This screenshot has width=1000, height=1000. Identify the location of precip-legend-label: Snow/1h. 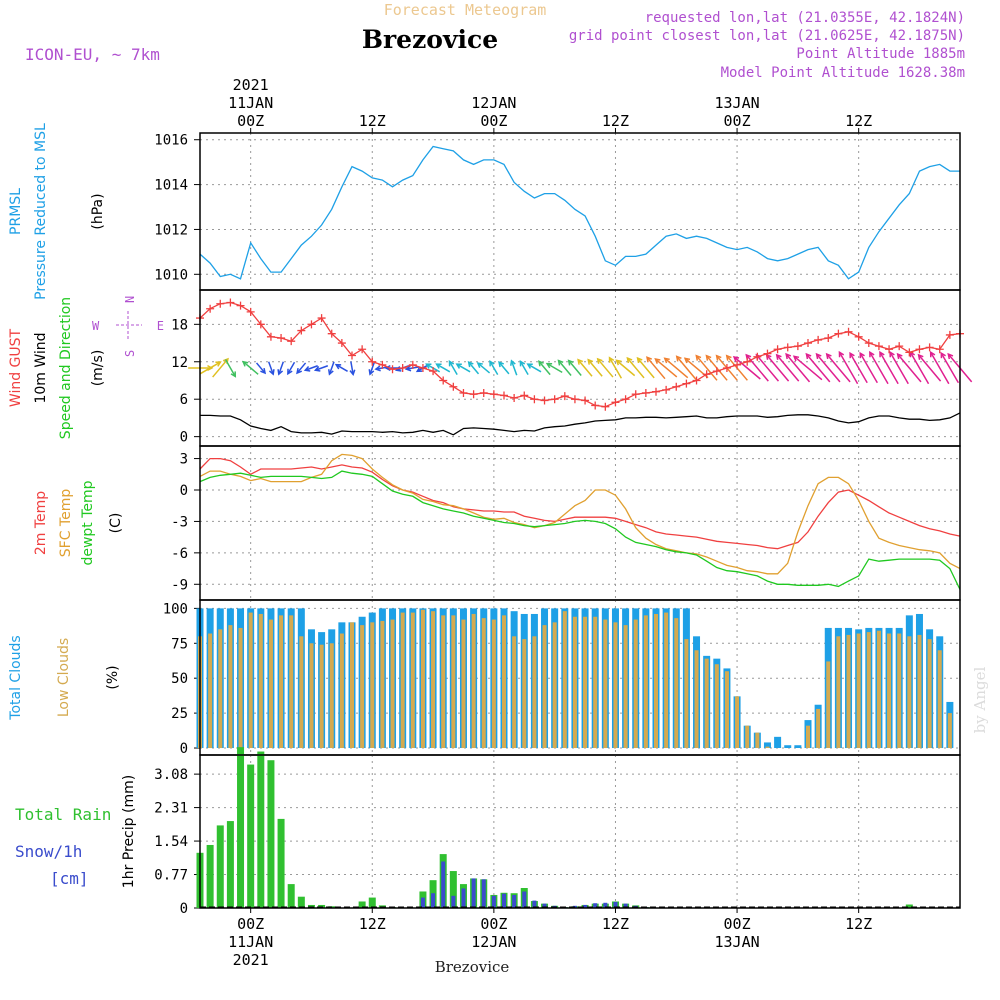
(48, 851).